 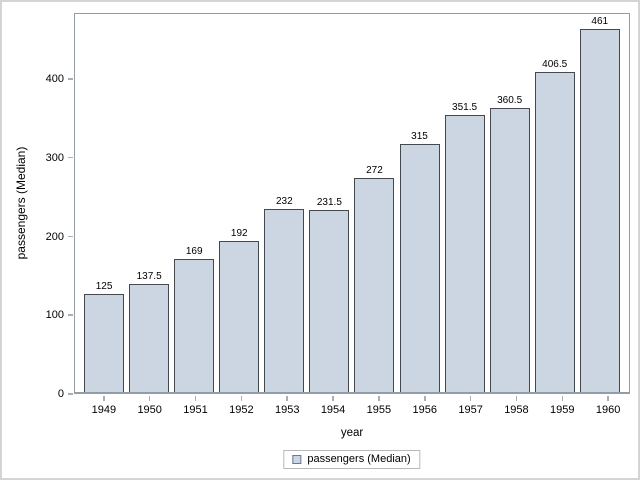 I want to click on legend: passengers (Median), so click(x=352, y=459).